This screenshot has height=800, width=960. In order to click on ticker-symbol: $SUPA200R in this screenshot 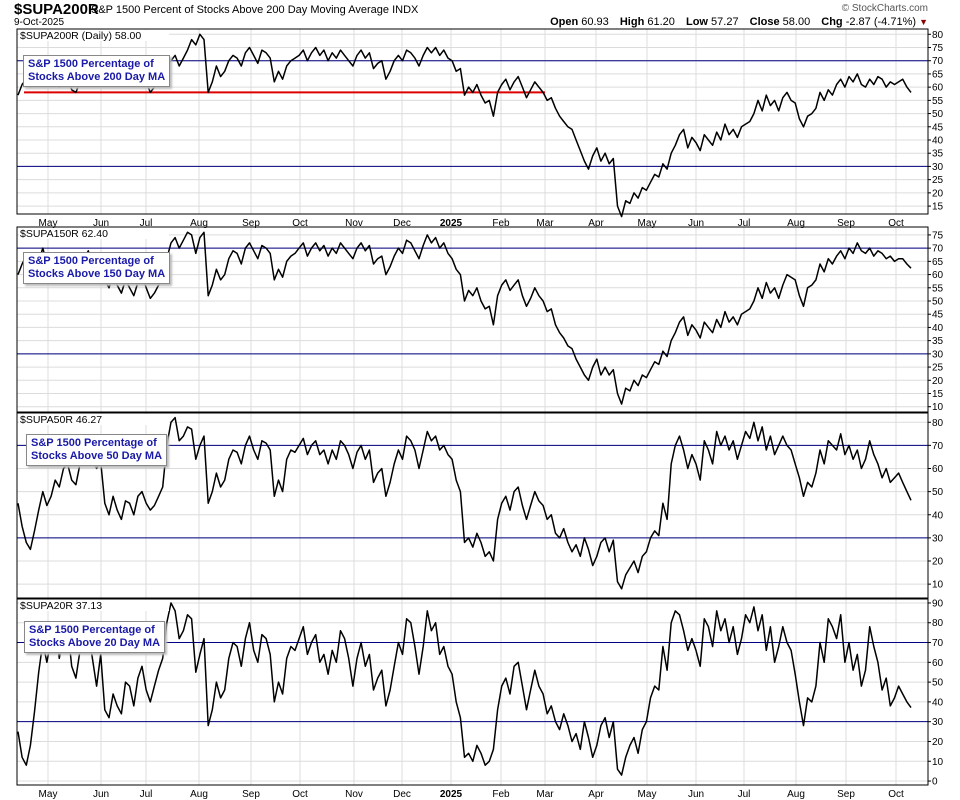, I will do `click(56, 9)`.